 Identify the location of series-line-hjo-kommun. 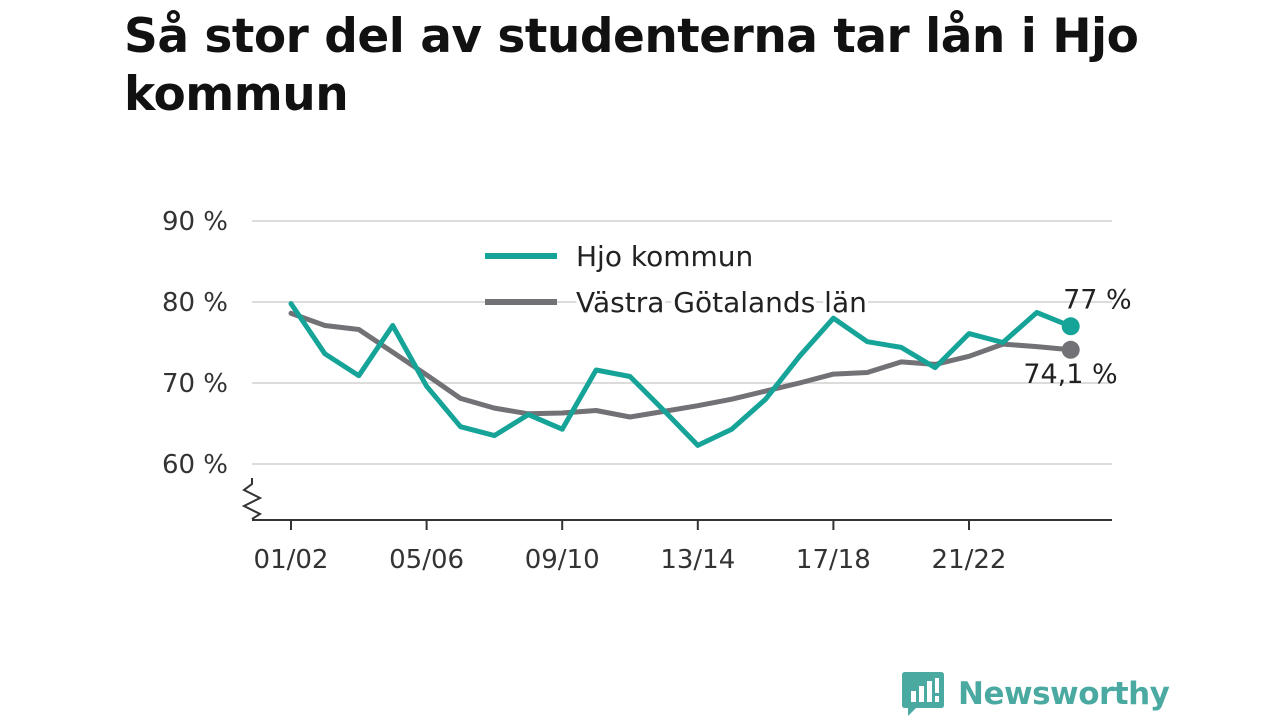
(681, 374).